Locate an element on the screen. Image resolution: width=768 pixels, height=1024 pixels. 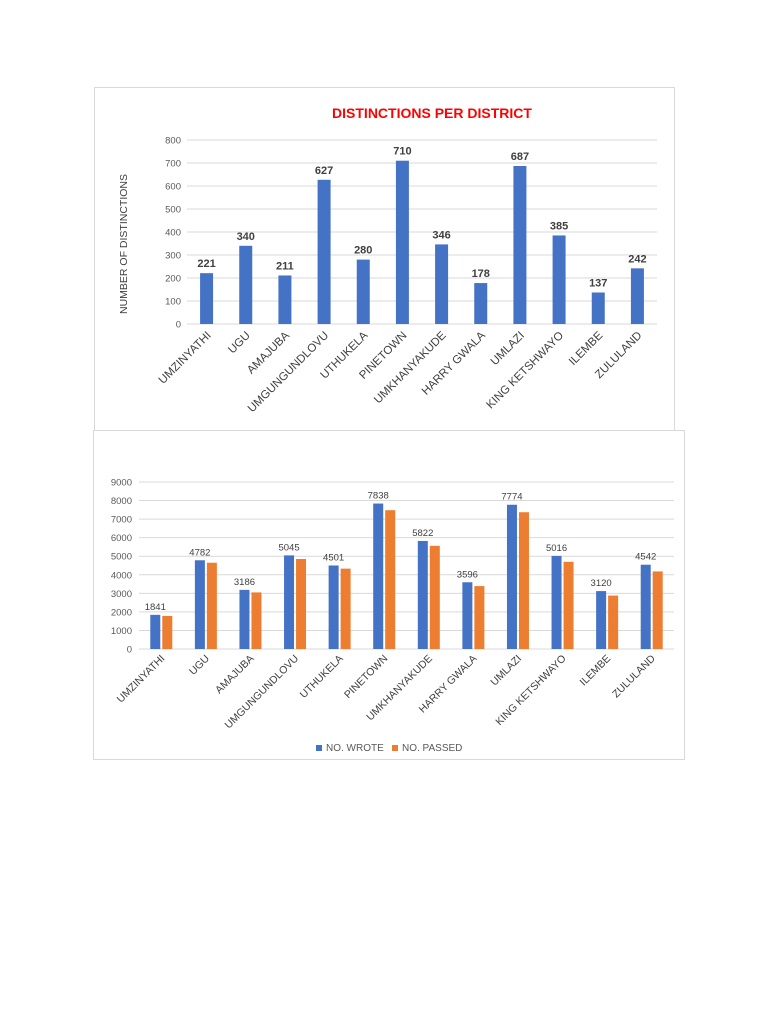
data-label: 4501 is located at coordinates (333, 557).